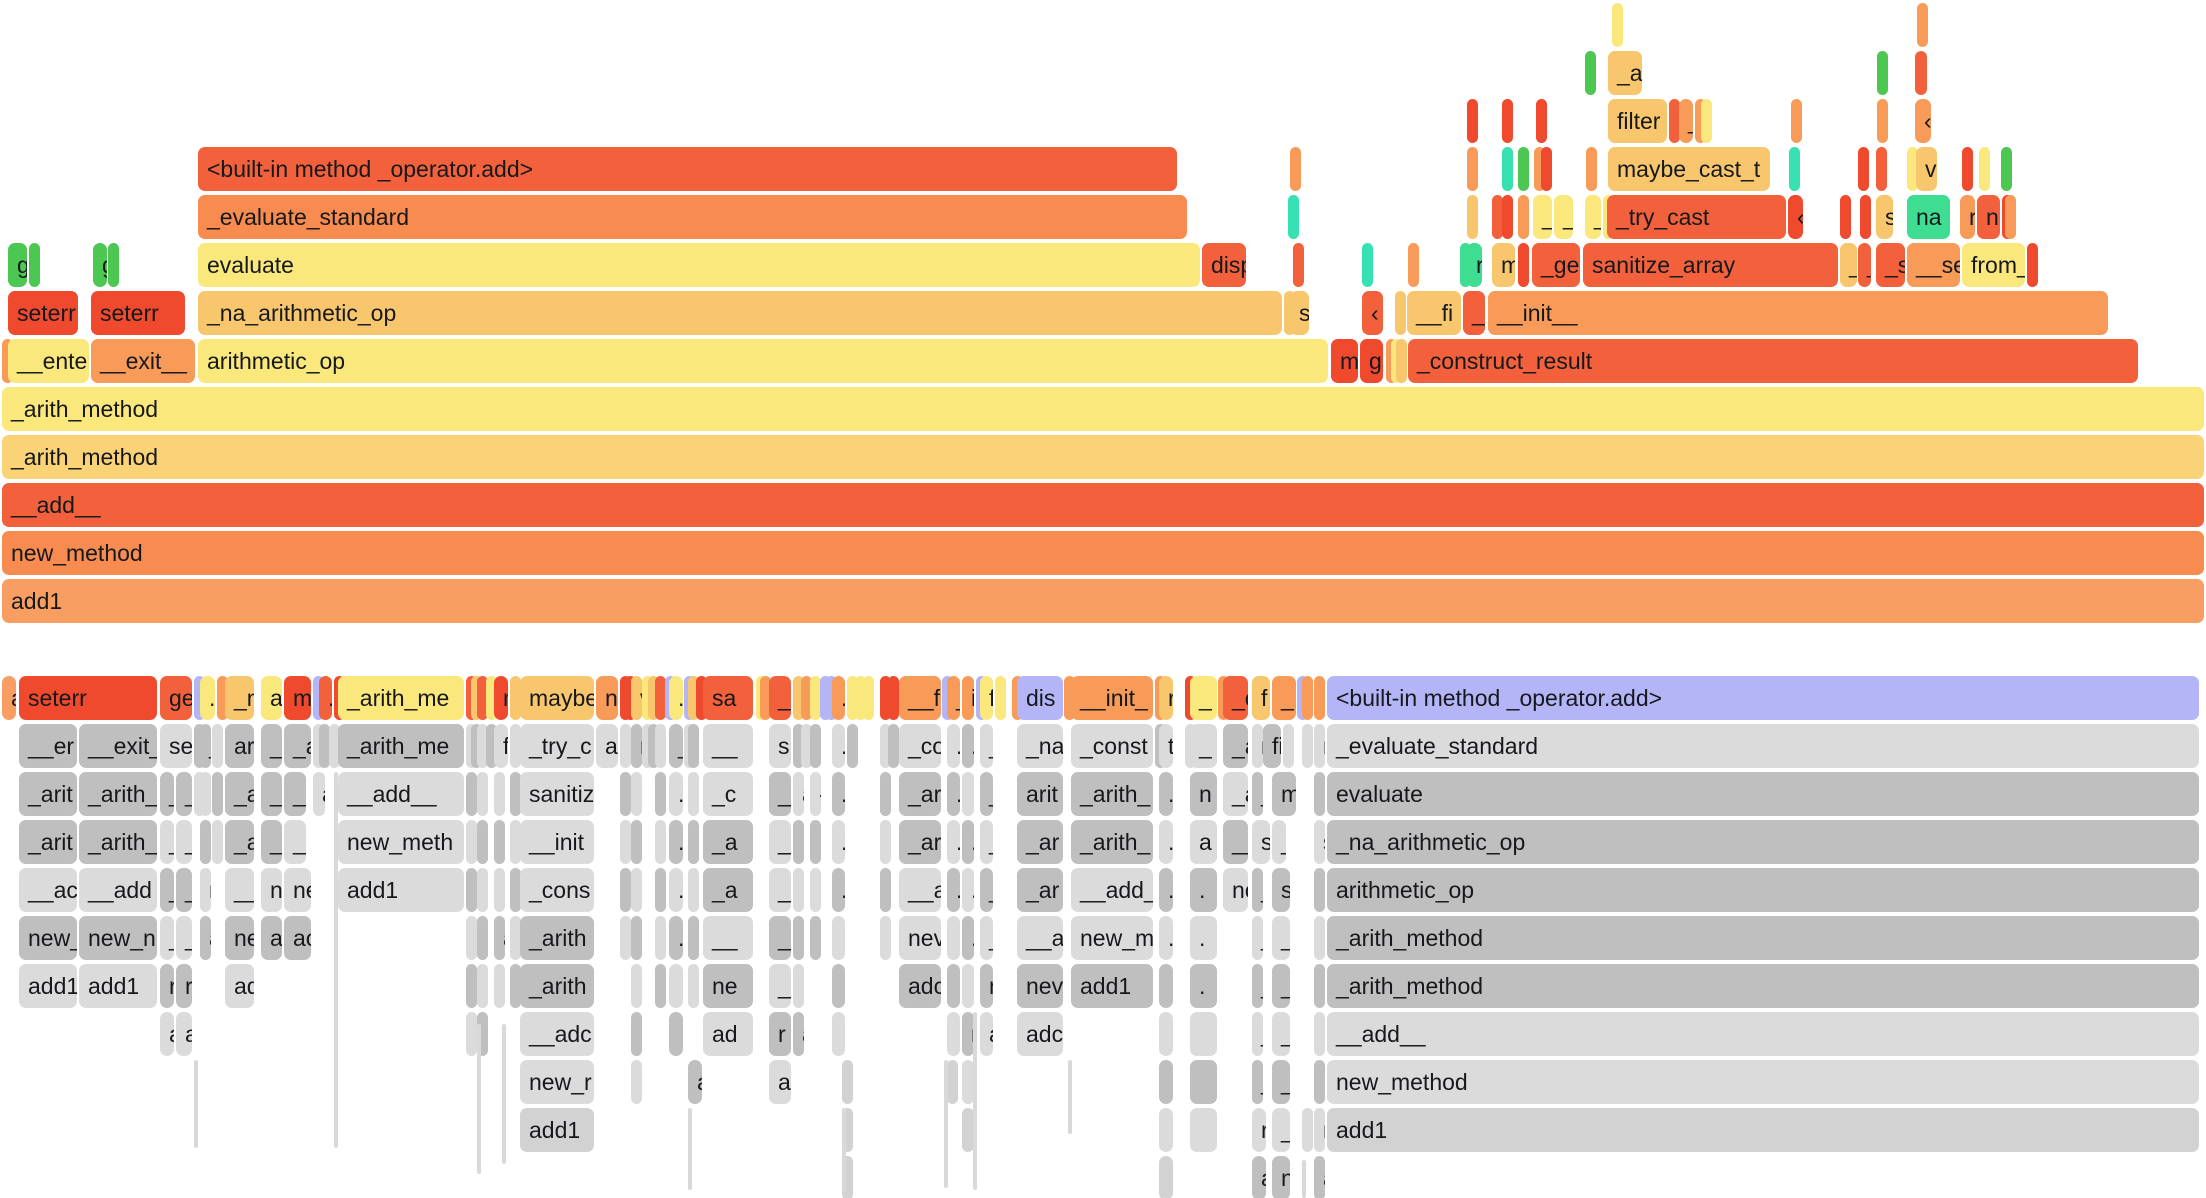 This screenshot has height=1198, width=2206. Describe the element at coordinates (557, 698) in the screenshot. I see `frame: maybe` at that location.